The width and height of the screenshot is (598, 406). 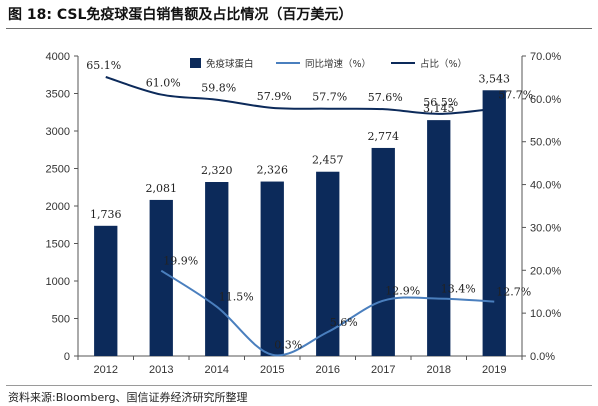 I want to click on y-left-tick-label: 3000, so click(x=58, y=132).